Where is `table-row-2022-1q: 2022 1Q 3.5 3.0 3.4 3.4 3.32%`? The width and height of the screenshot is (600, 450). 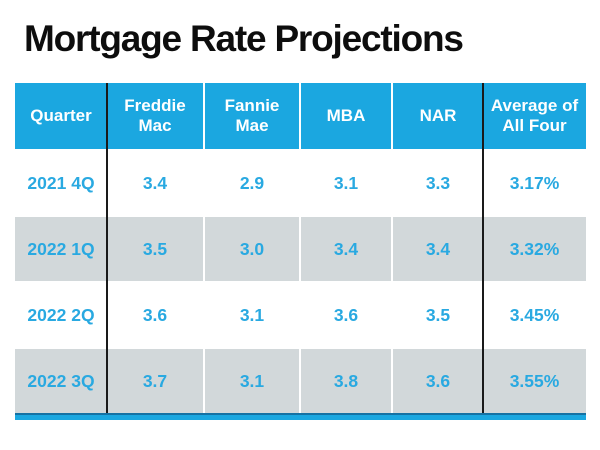
table-row-2022-1q: 2022 1Q 3.5 3.0 3.4 3.4 3.32% is located at coordinates (300, 248).